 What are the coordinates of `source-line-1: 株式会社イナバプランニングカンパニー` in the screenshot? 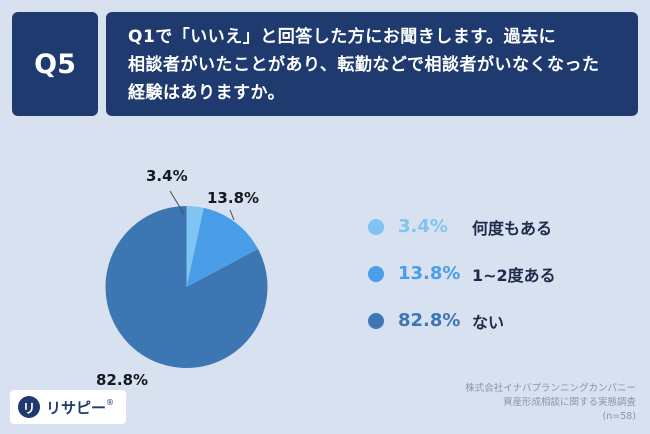 It's located at (550, 388).